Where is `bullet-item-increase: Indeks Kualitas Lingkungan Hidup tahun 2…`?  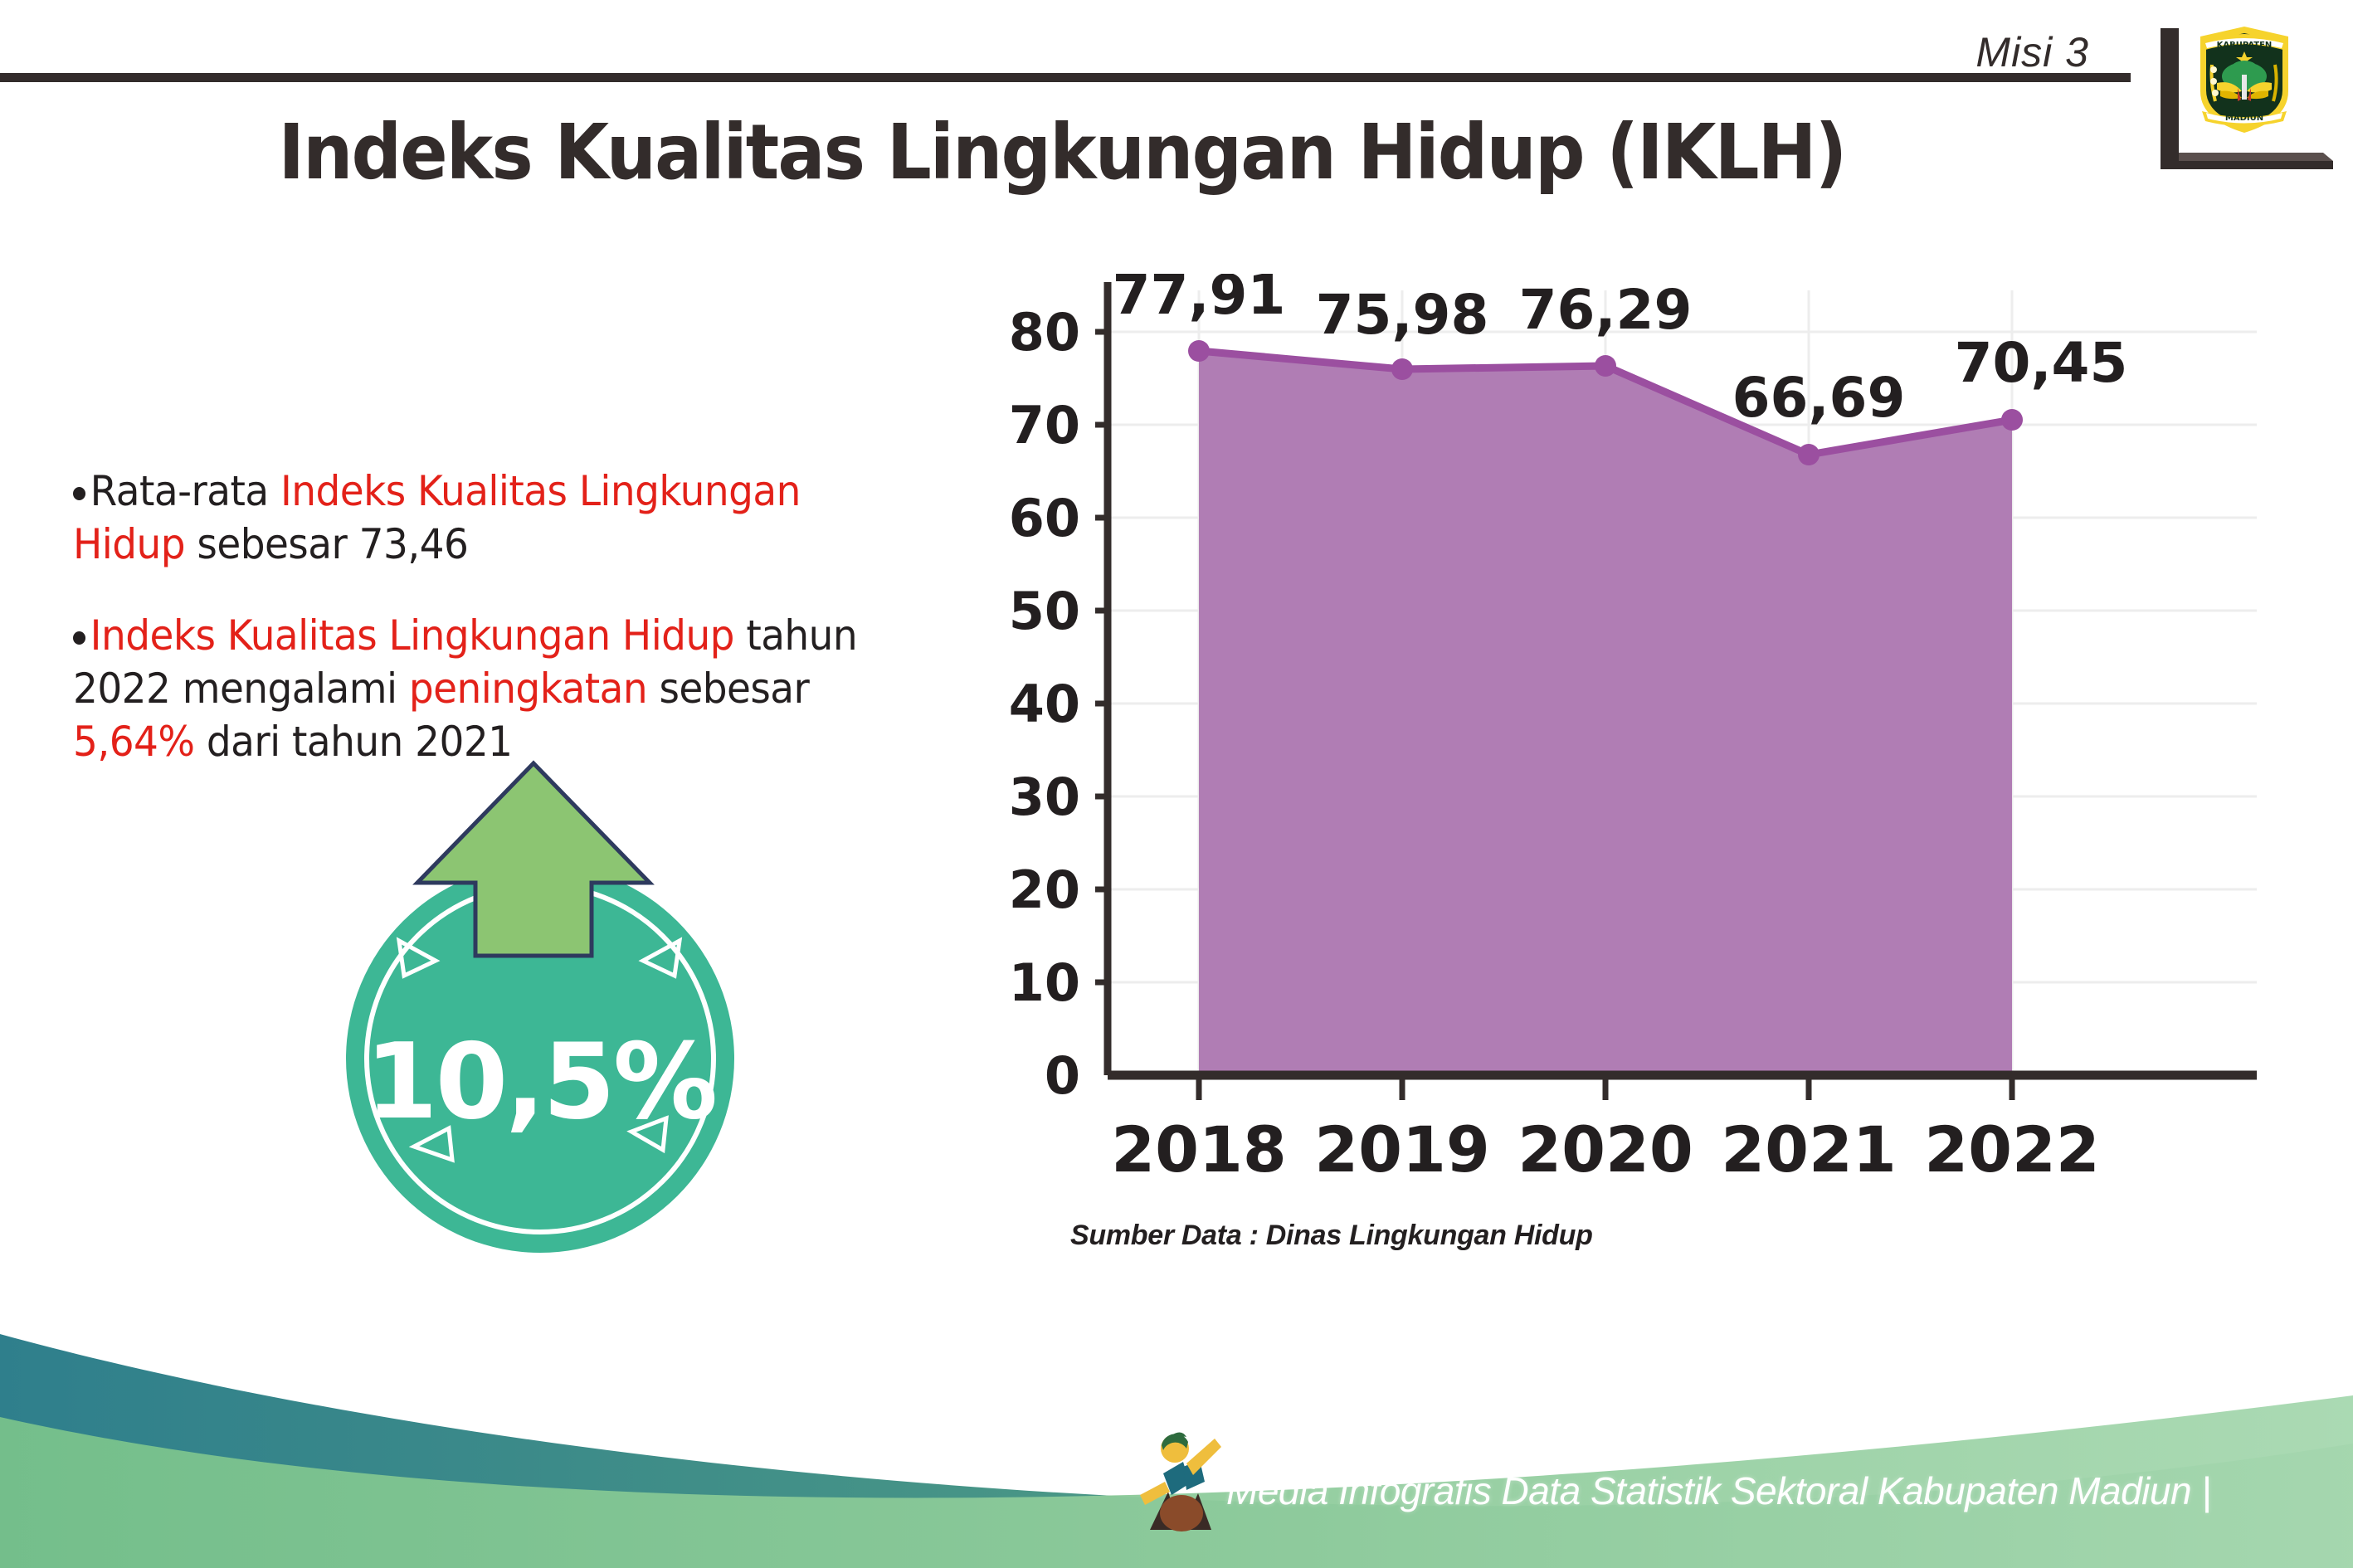 bullet-item-increase: Indeks Kualitas Lingkungan Hidup tahun 2… is located at coordinates (486, 688).